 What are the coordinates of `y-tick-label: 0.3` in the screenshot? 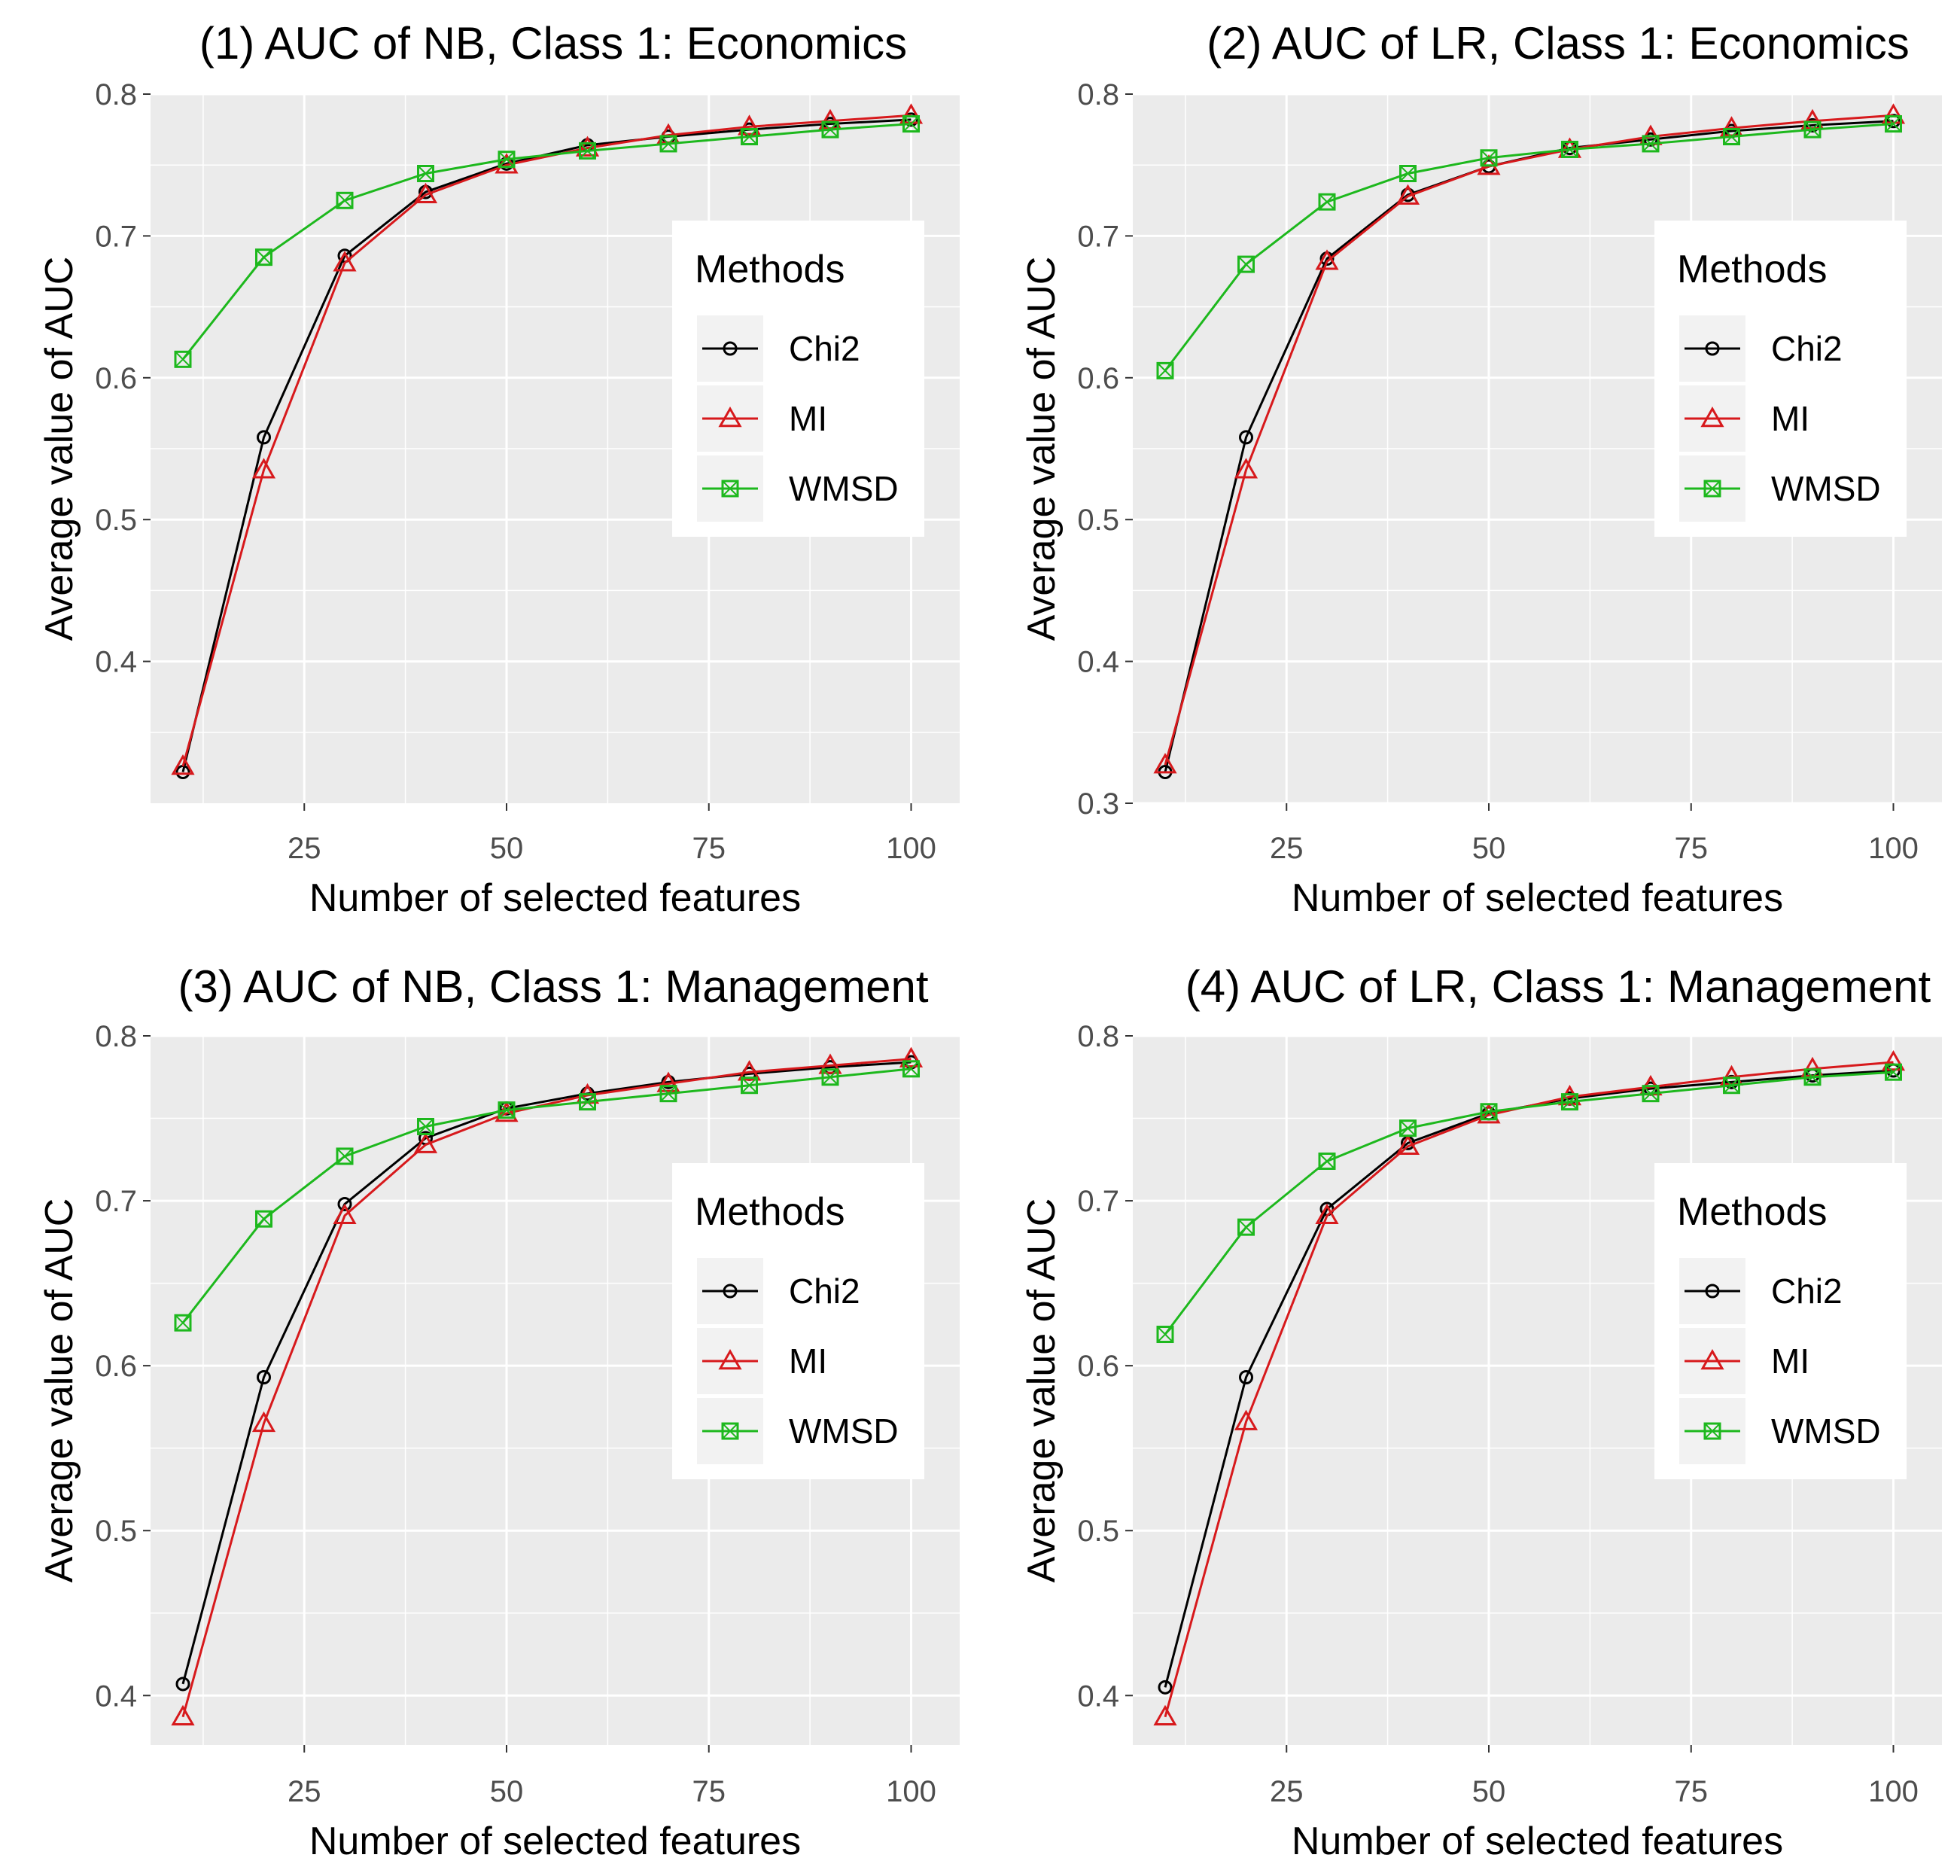 It's located at (1098, 804).